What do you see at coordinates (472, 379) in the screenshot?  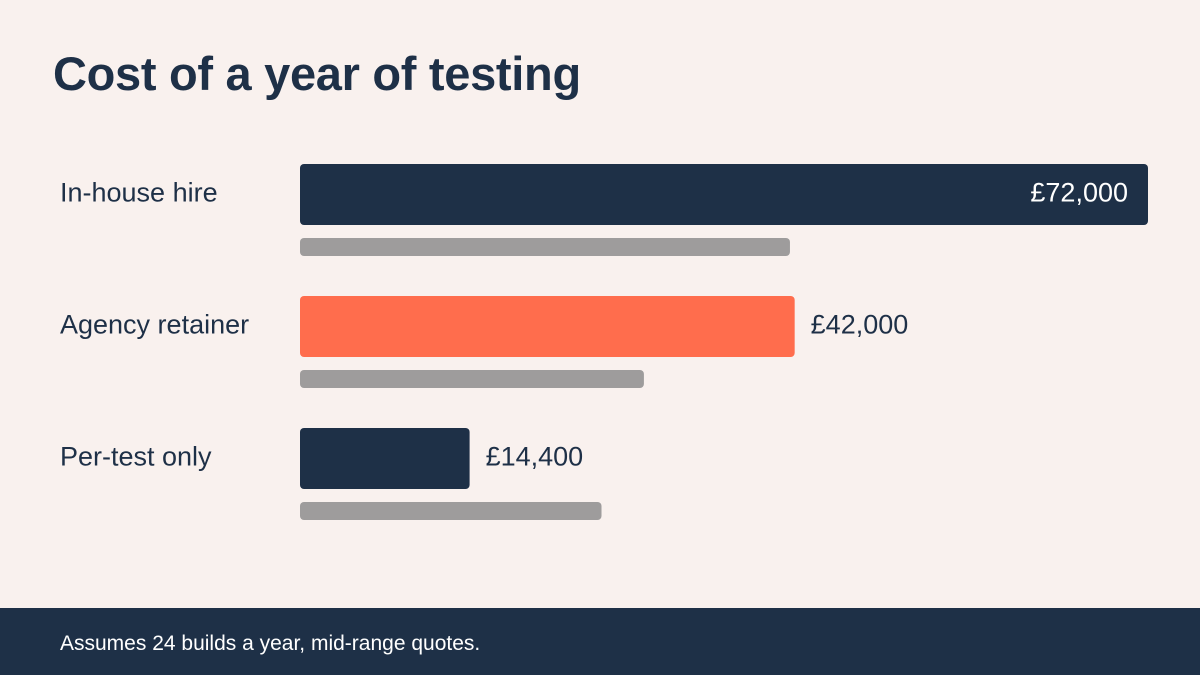 I see `secondary-bar-agency-retainer` at bounding box center [472, 379].